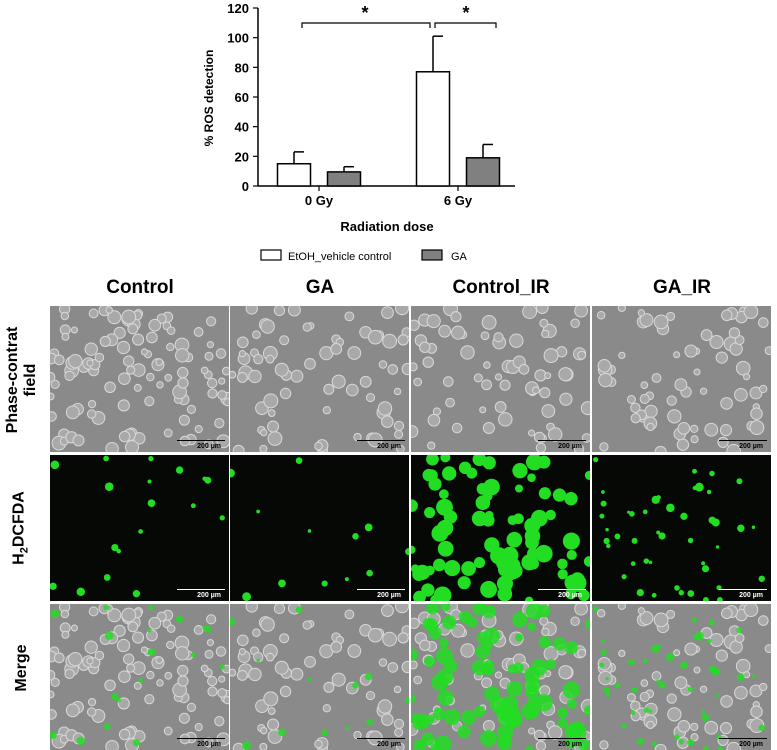 Image resolution: width=777 pixels, height=750 pixels. What do you see at coordinates (459, 257) in the screenshot?
I see `legend-label-ga: GA` at bounding box center [459, 257].